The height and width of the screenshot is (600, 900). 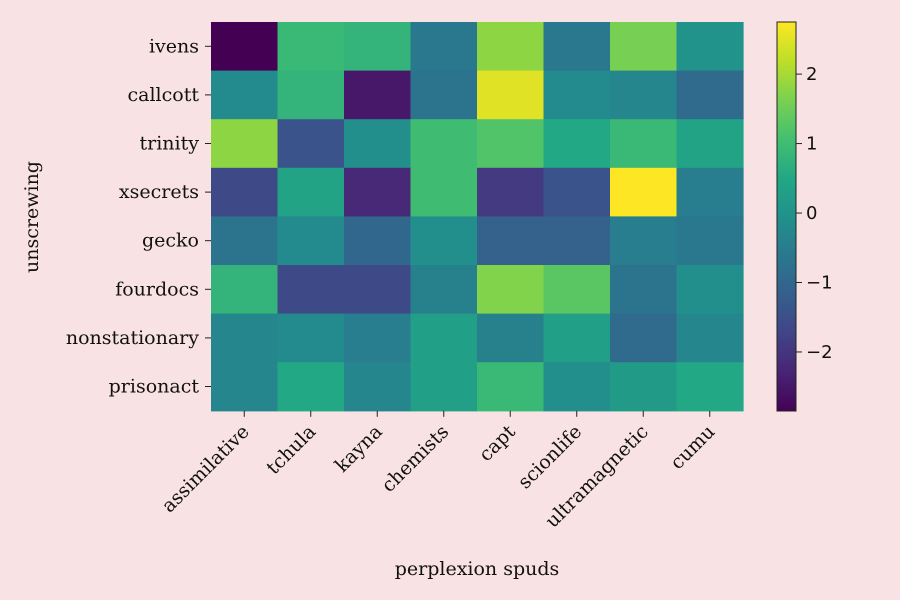 What do you see at coordinates (32, 217) in the screenshot?
I see `y-axis-label: unscrewing` at bounding box center [32, 217].